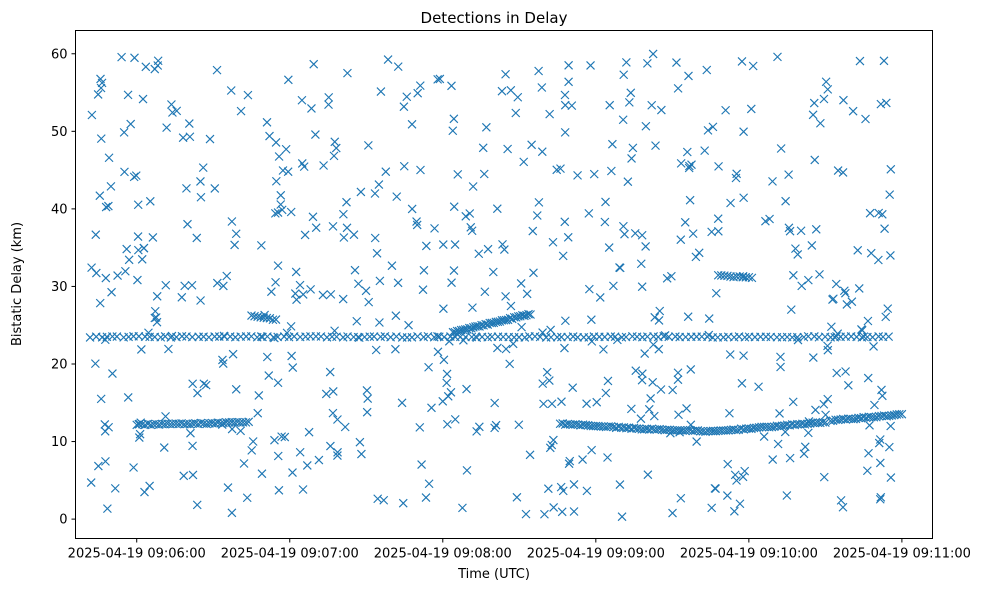 This screenshot has height=590, width=986. What do you see at coordinates (59, 442) in the screenshot?
I see `y-tick-label: 10` at bounding box center [59, 442].